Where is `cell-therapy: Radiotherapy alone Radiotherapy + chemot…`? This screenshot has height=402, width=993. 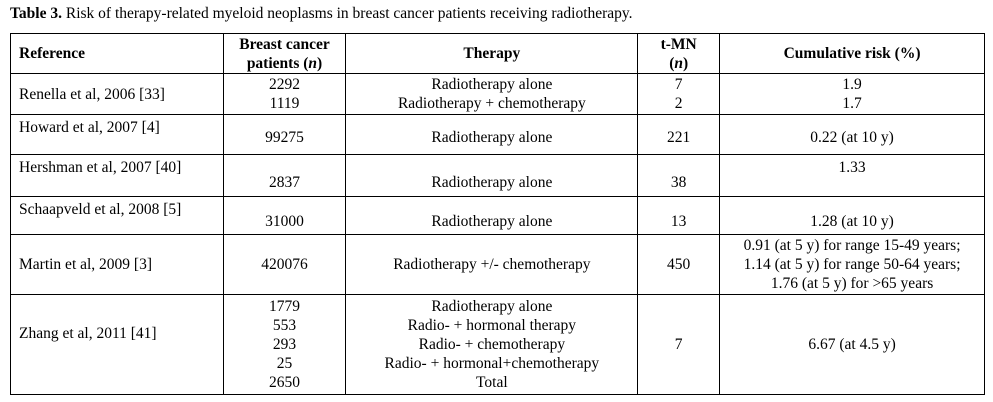
cell-therapy: Radiotherapy alone Radiotherapy + chemot… is located at coordinates (492, 94).